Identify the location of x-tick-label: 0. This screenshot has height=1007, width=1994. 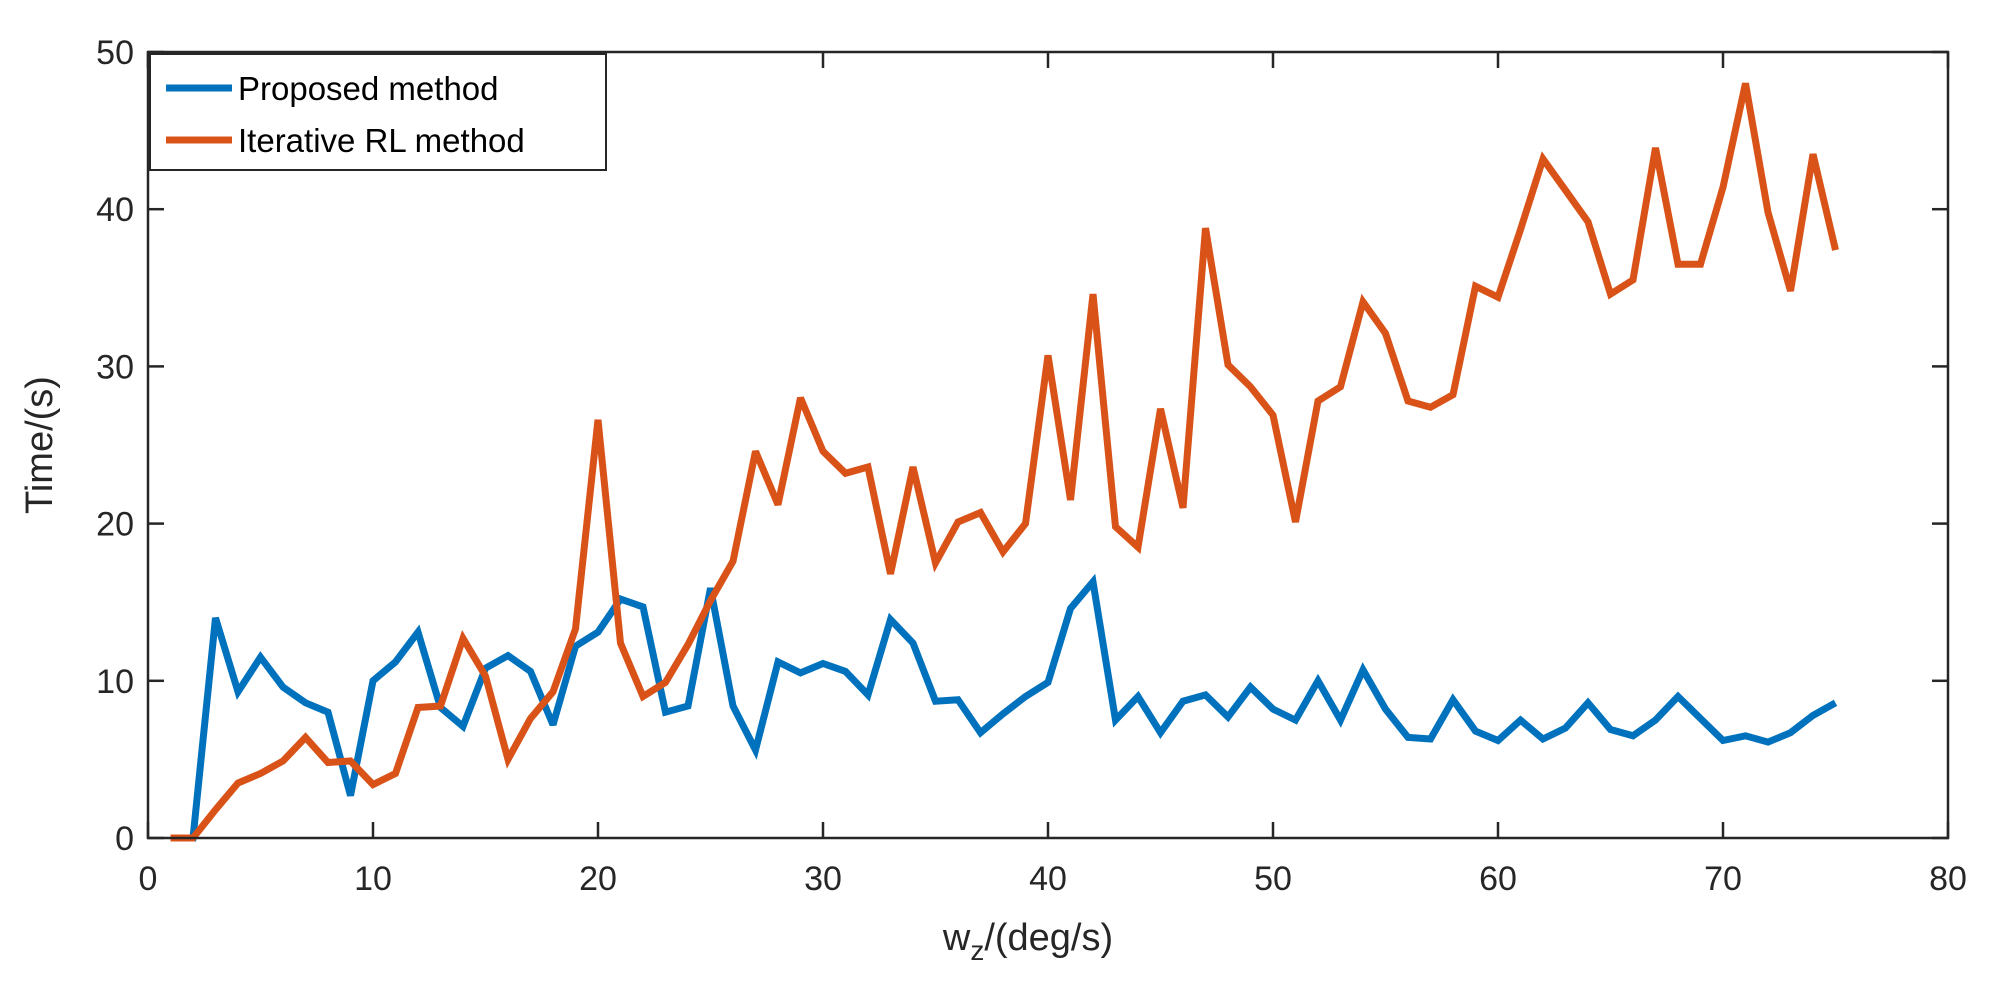
(148, 879).